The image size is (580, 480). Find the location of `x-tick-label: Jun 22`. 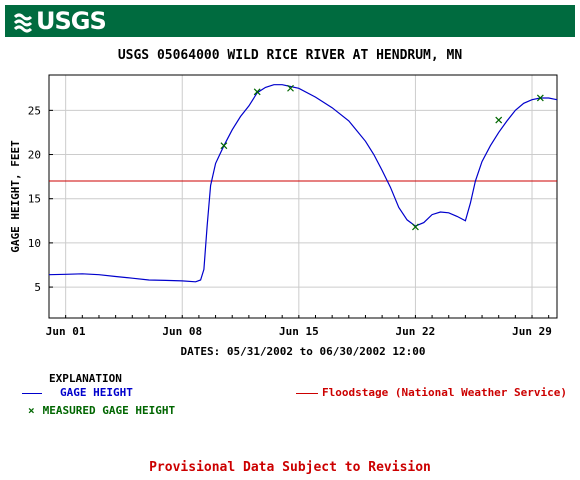

x-tick-label: Jun 22 is located at coordinates (416, 331).